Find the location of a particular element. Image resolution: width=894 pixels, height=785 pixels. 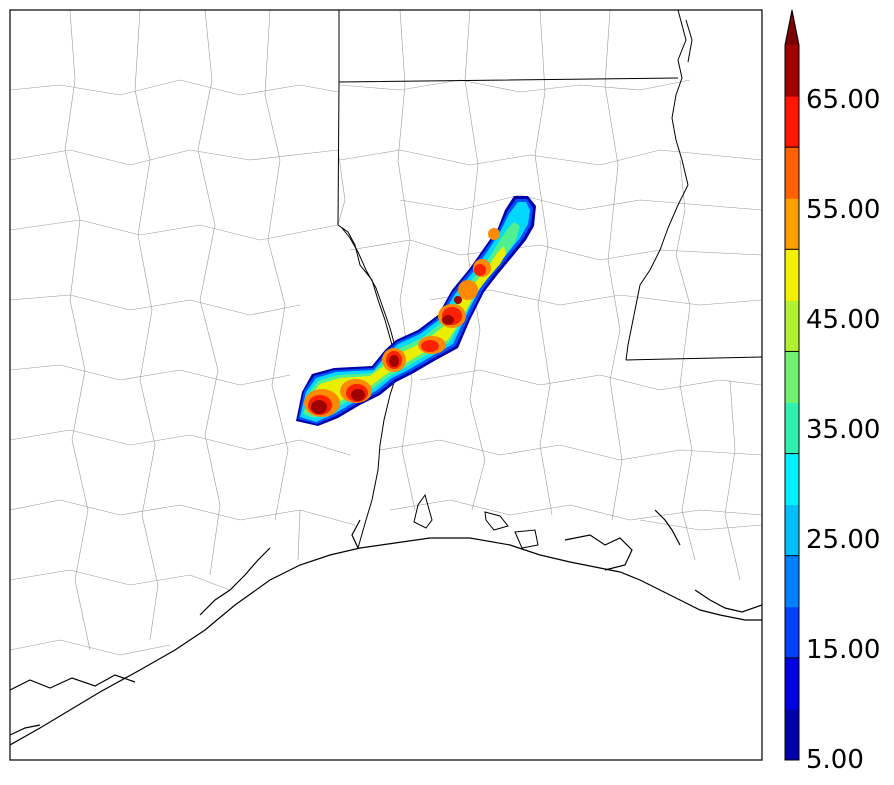

contour-65dbz is located at coordinates (386, 355).